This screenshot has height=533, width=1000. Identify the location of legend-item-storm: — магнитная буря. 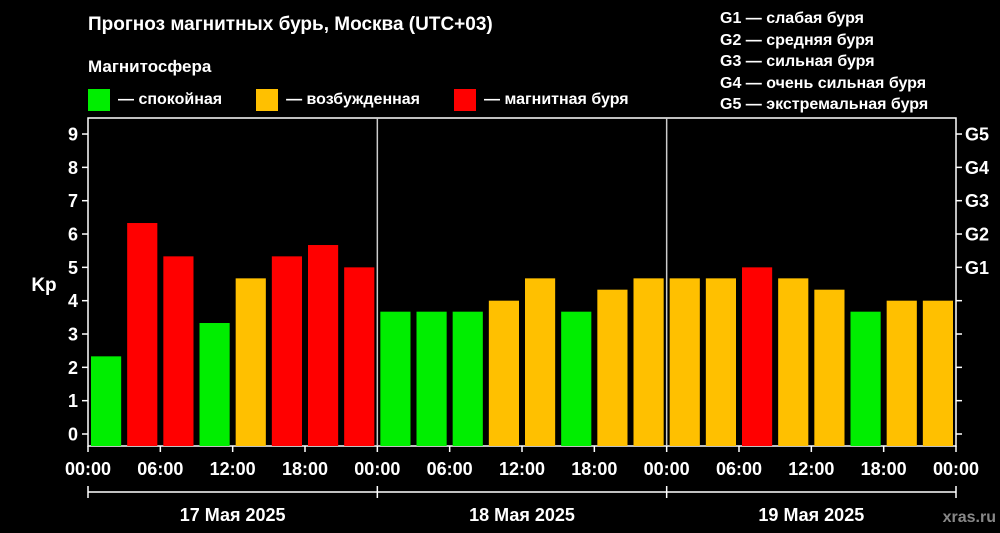
(541, 100).